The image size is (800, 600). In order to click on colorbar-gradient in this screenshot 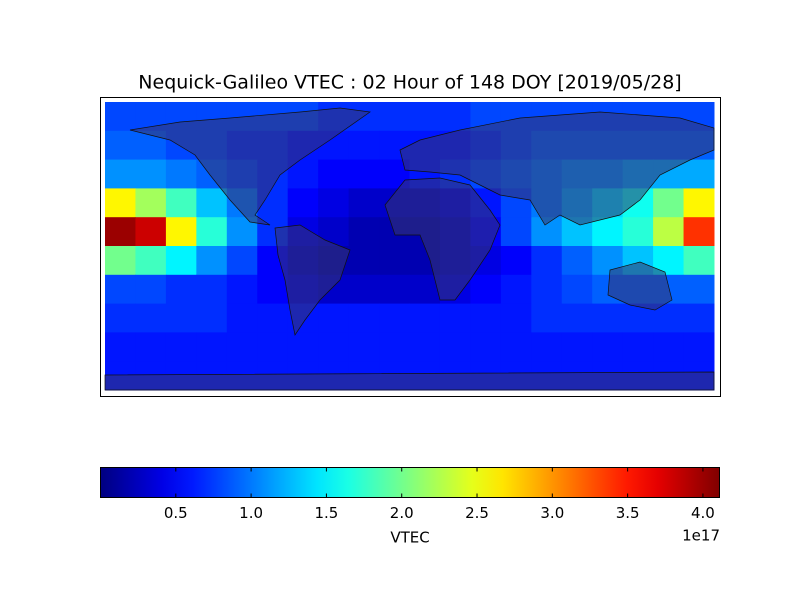, I will do `click(410, 482)`.